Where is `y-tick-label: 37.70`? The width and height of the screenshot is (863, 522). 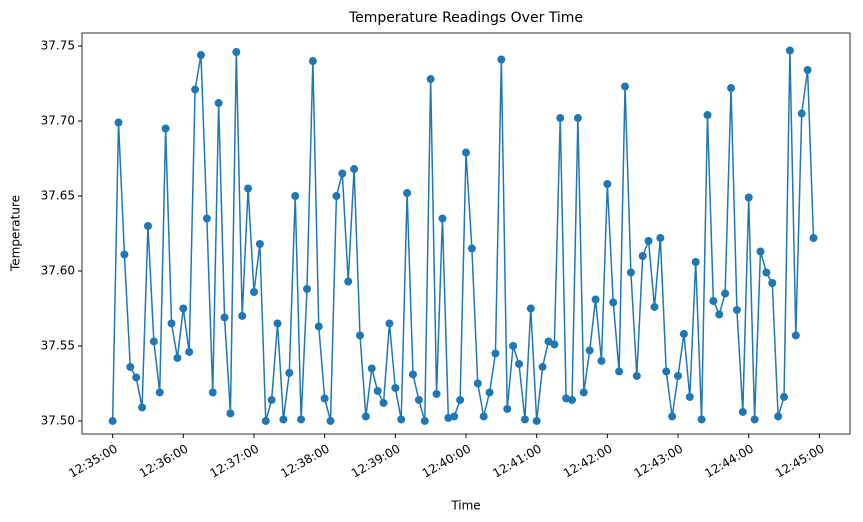
y-tick-label: 37.70 is located at coordinates (58, 121).